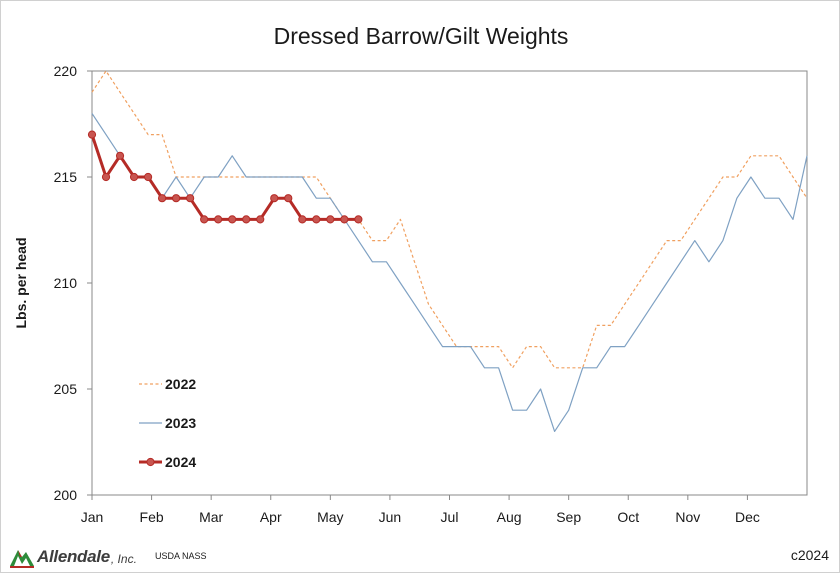 The height and width of the screenshot is (574, 840). What do you see at coordinates (421, 36) in the screenshot?
I see `chart-title: Dressed Barrow/Gilt Weights` at bounding box center [421, 36].